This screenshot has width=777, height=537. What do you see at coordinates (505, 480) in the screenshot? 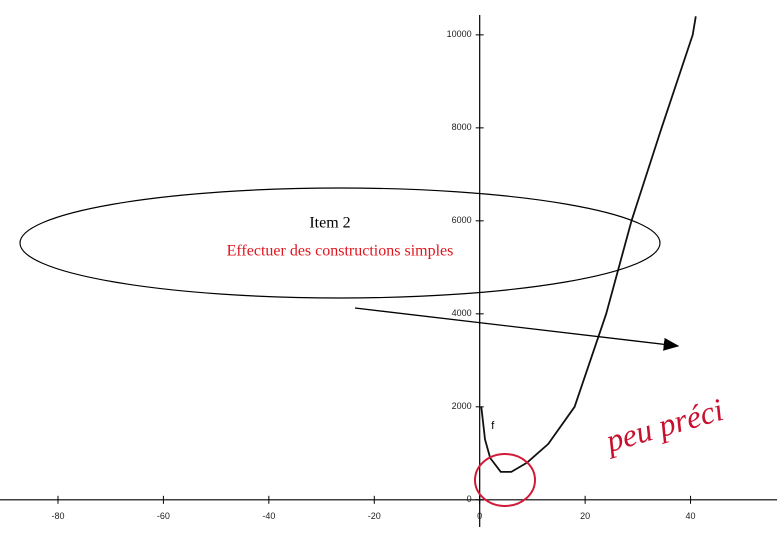
I see `red-circle` at bounding box center [505, 480].